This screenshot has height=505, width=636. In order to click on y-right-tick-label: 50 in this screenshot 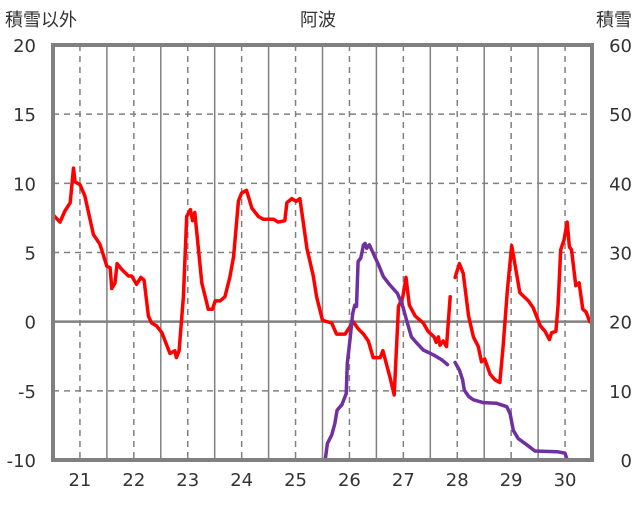, I will do `click(620, 115)`.